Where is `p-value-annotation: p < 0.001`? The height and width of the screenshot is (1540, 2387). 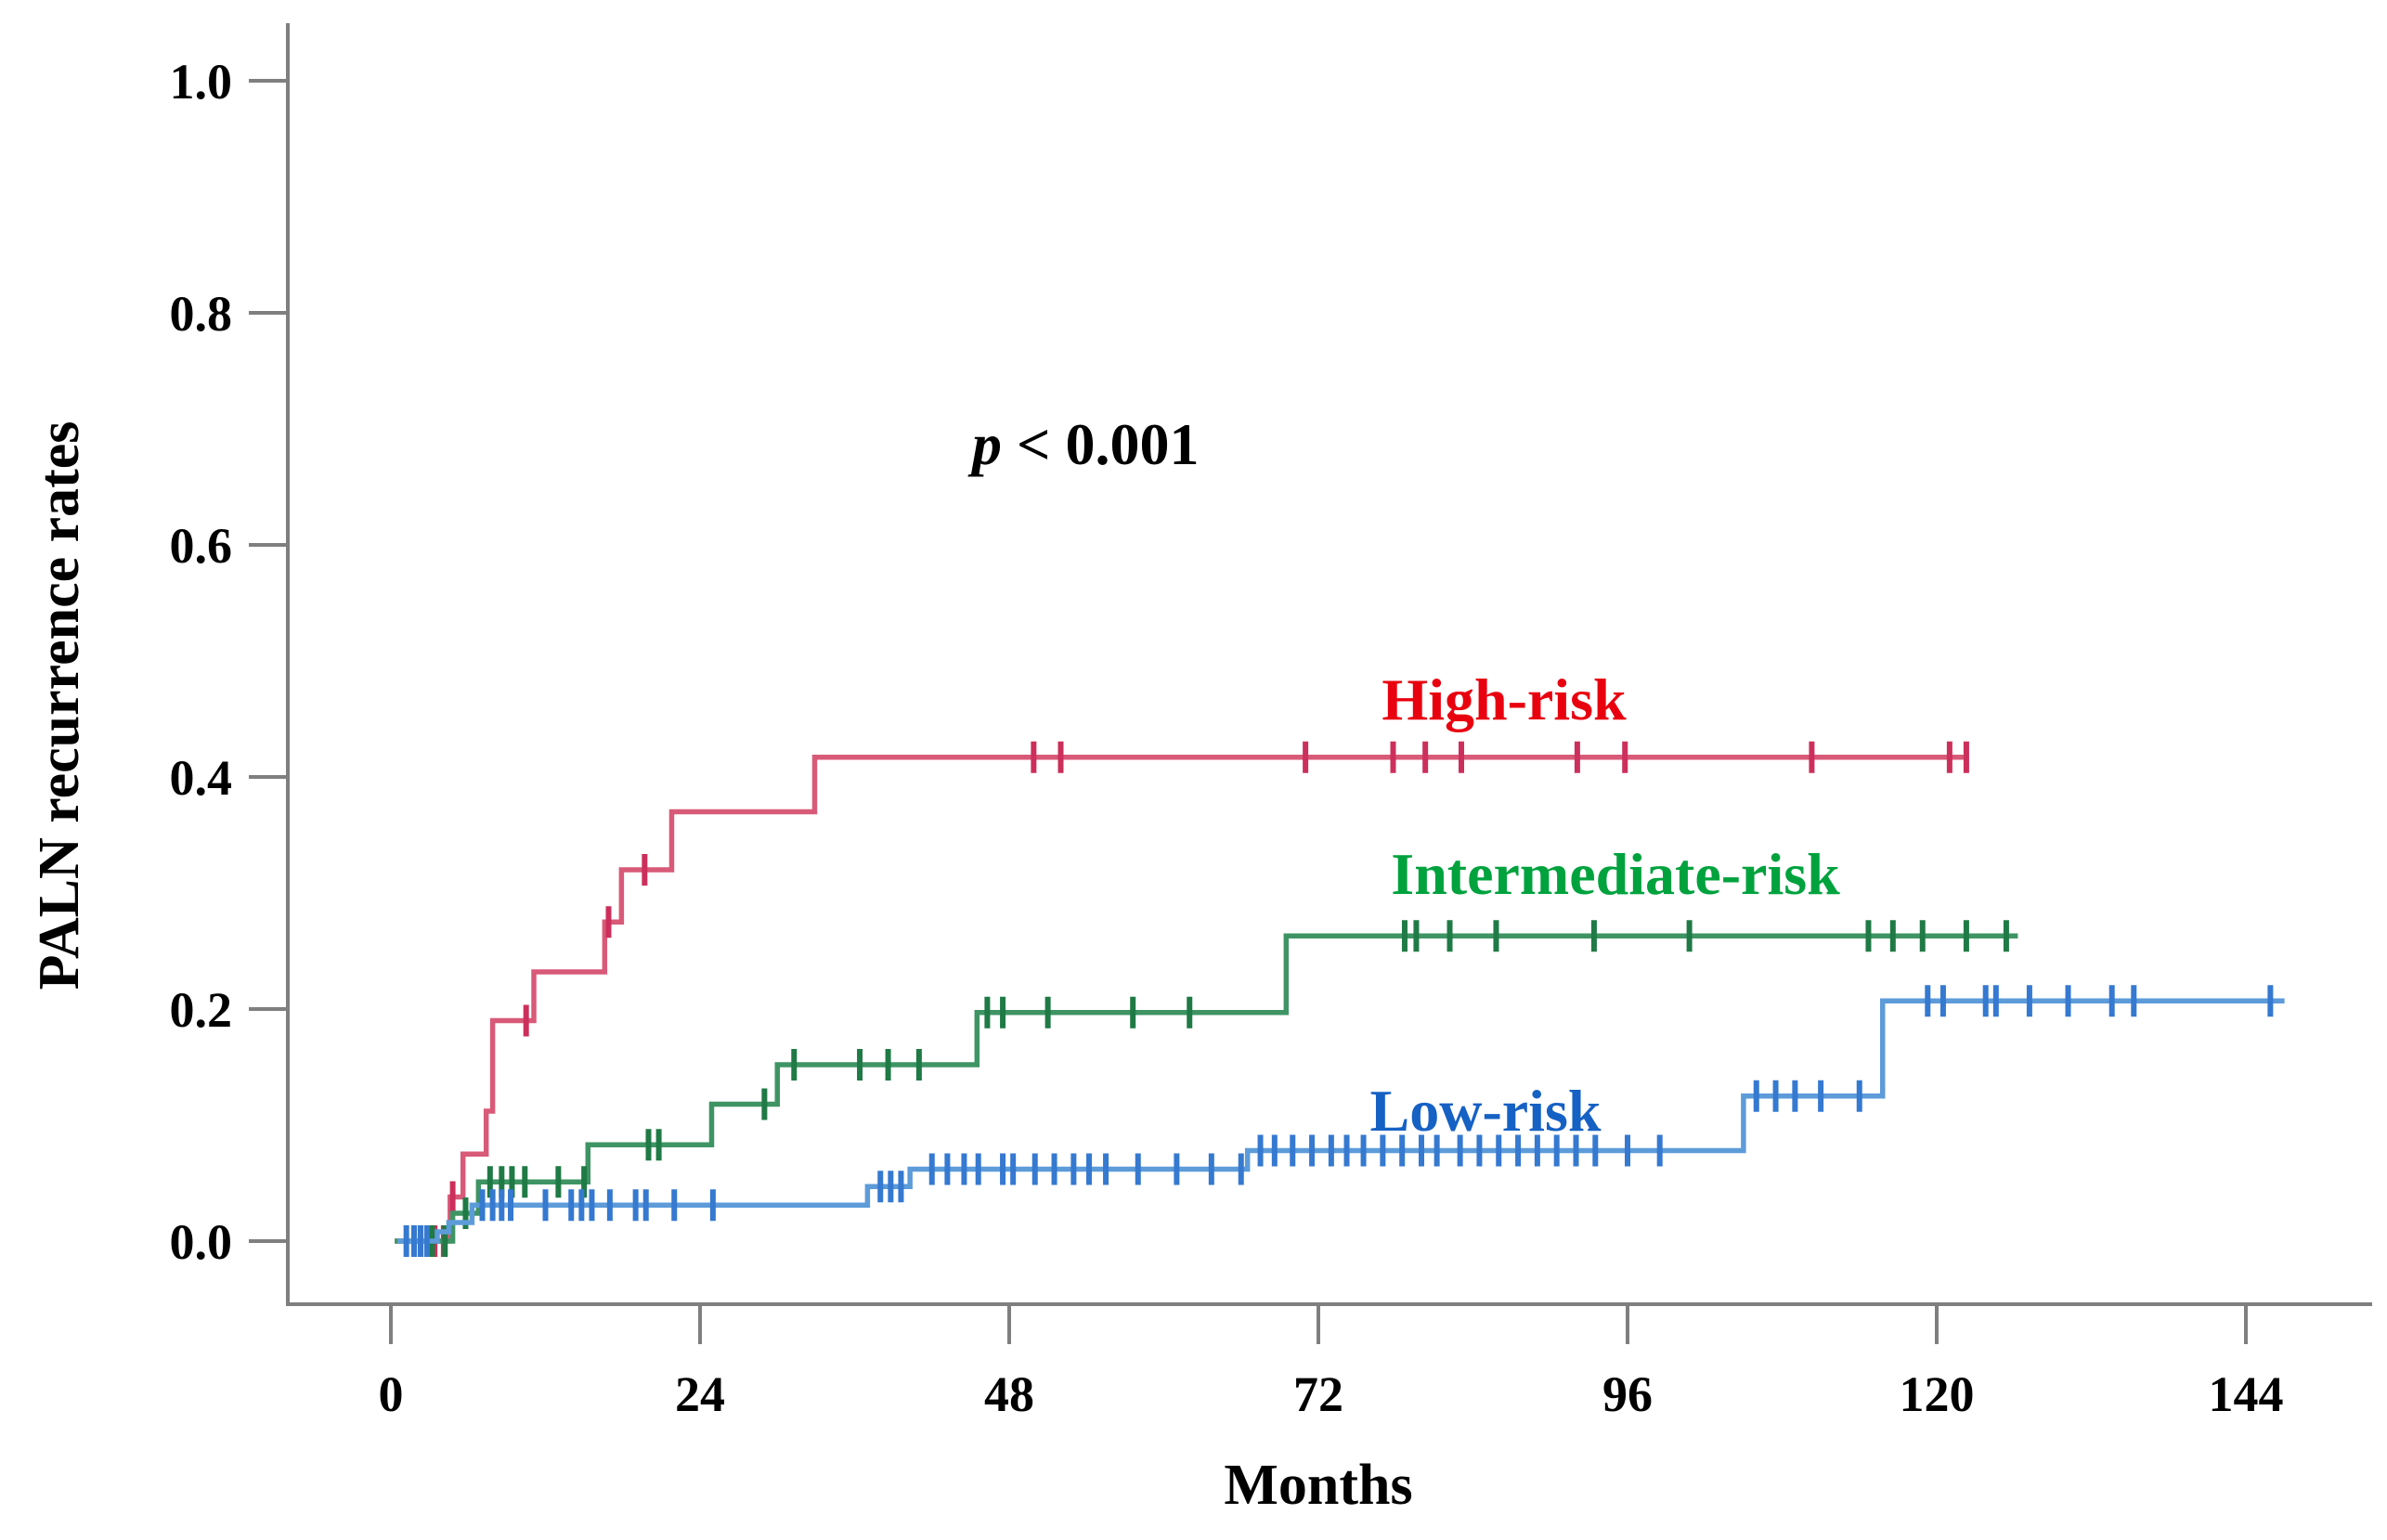 p-value-annotation: p < 0.001 is located at coordinates (1083, 444).